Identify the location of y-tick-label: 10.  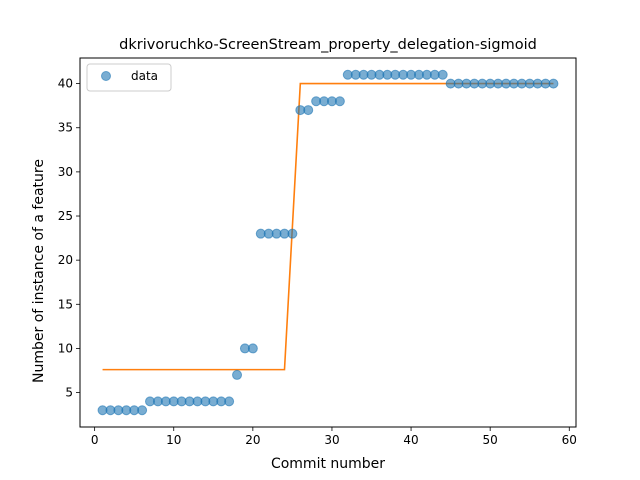
(65, 348).